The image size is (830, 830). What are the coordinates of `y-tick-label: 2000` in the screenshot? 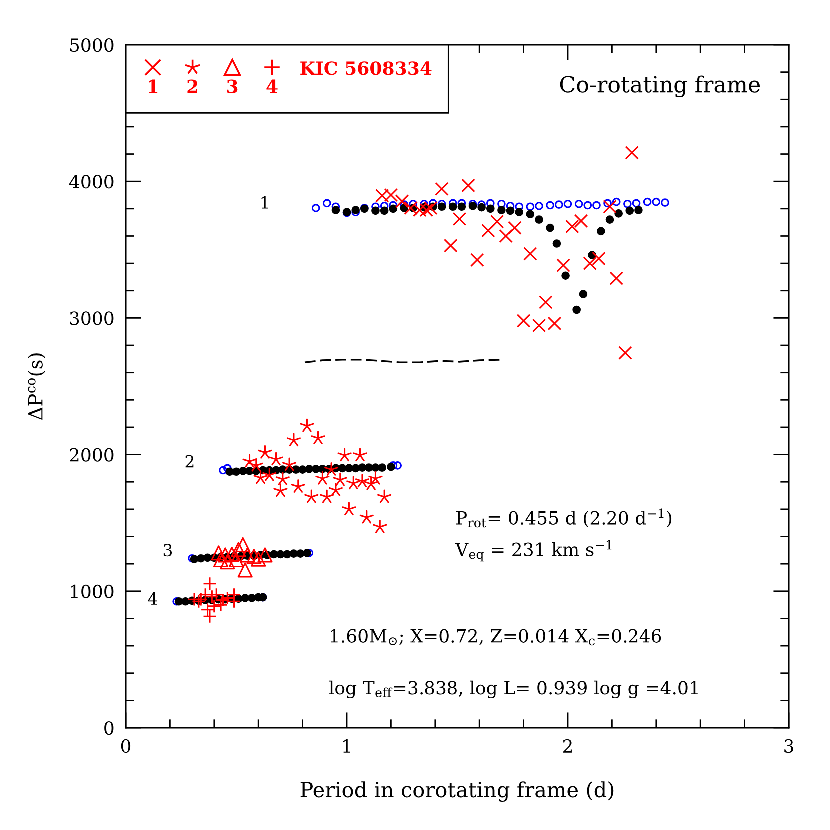 It's located at (92, 455).